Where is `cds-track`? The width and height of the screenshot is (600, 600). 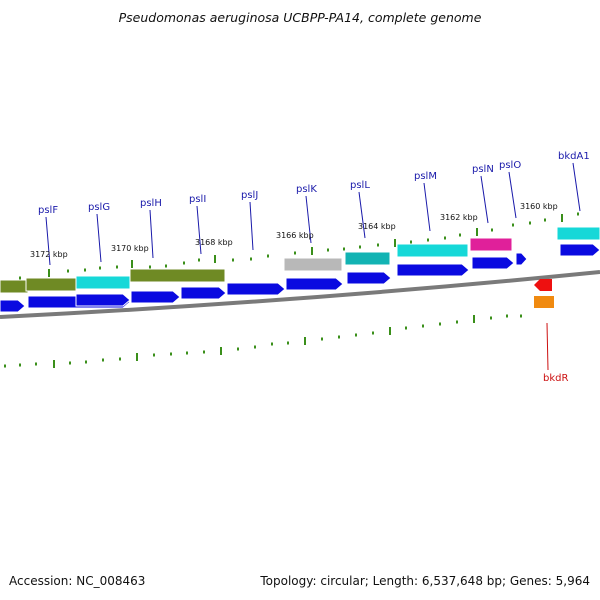 cds-track is located at coordinates (300, 278).